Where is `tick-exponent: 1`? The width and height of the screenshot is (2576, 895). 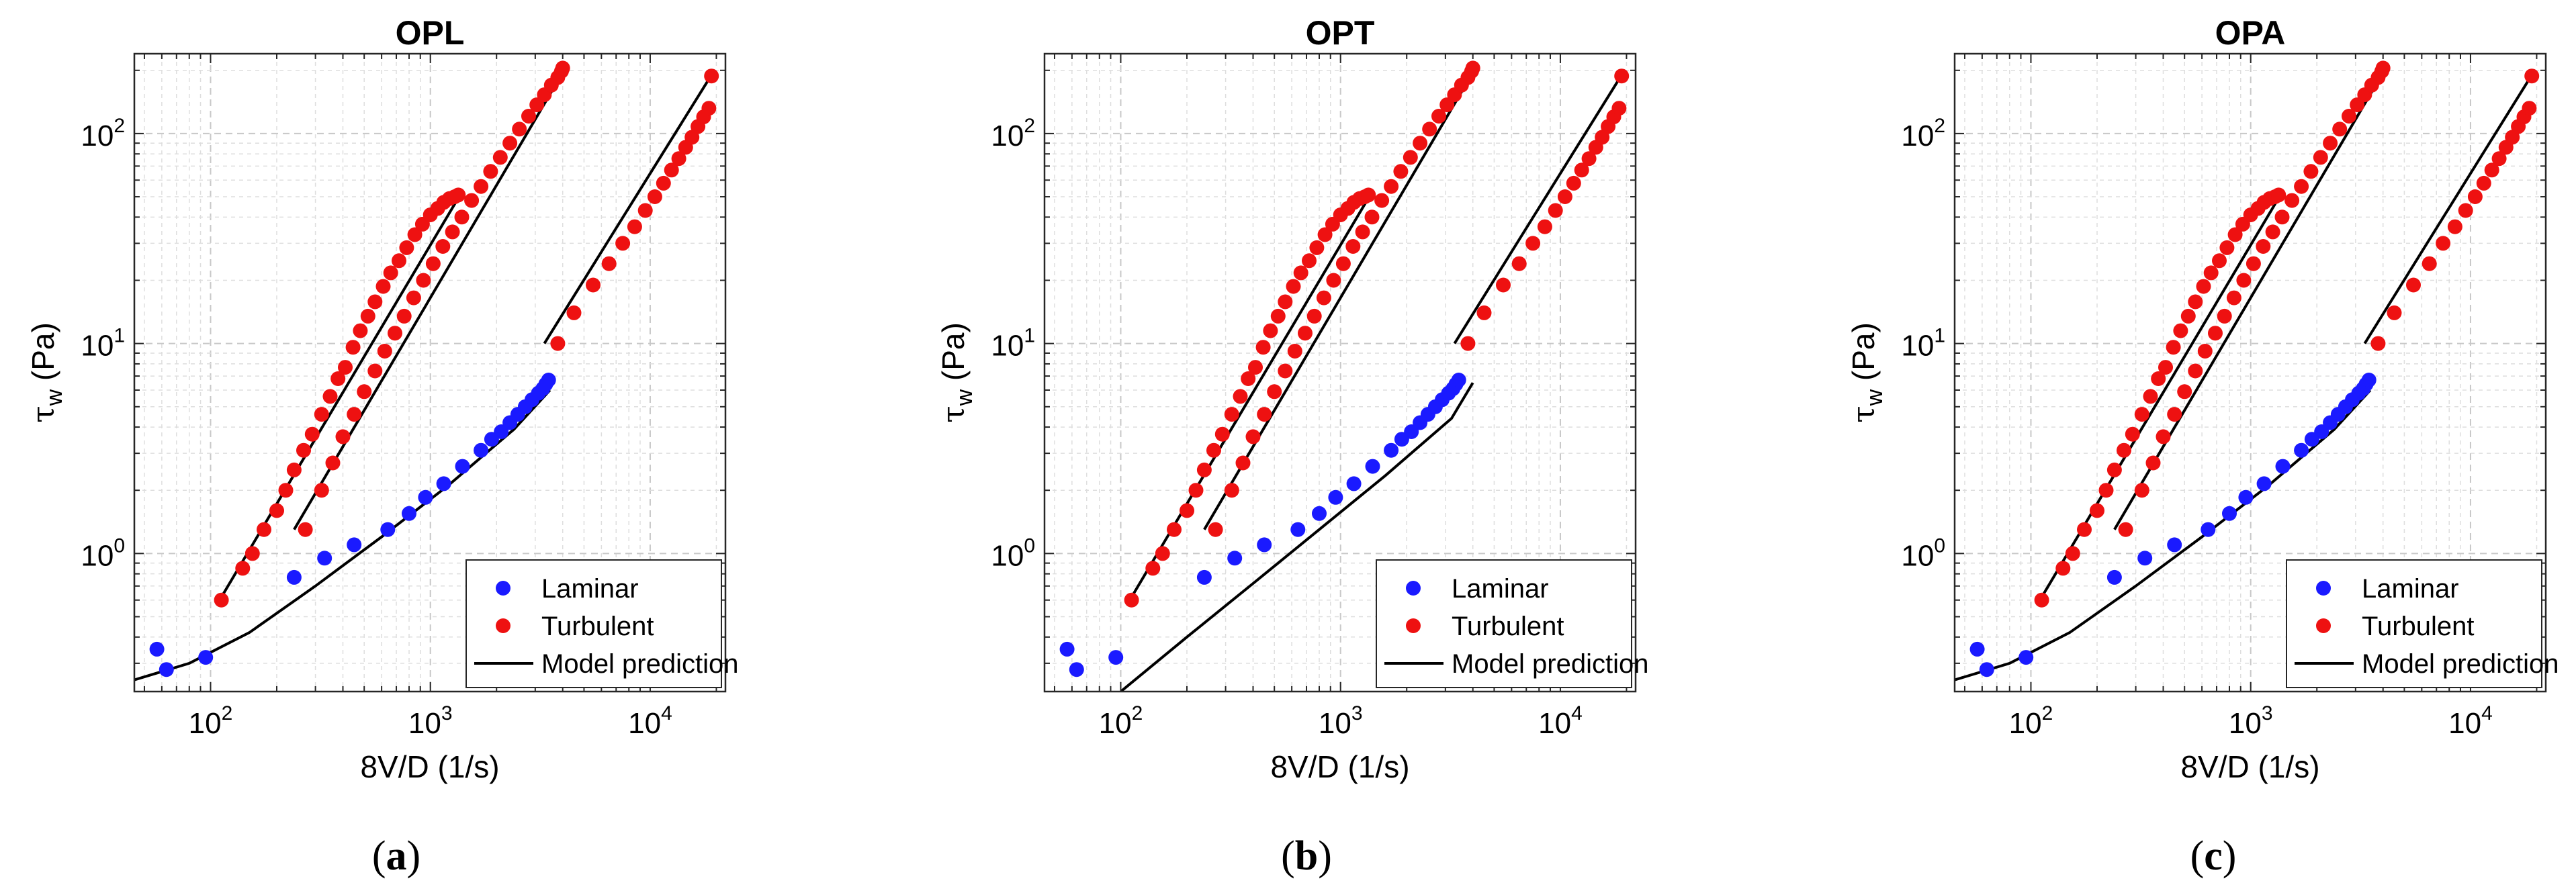 tick-exponent: 1 is located at coordinates (120, 336).